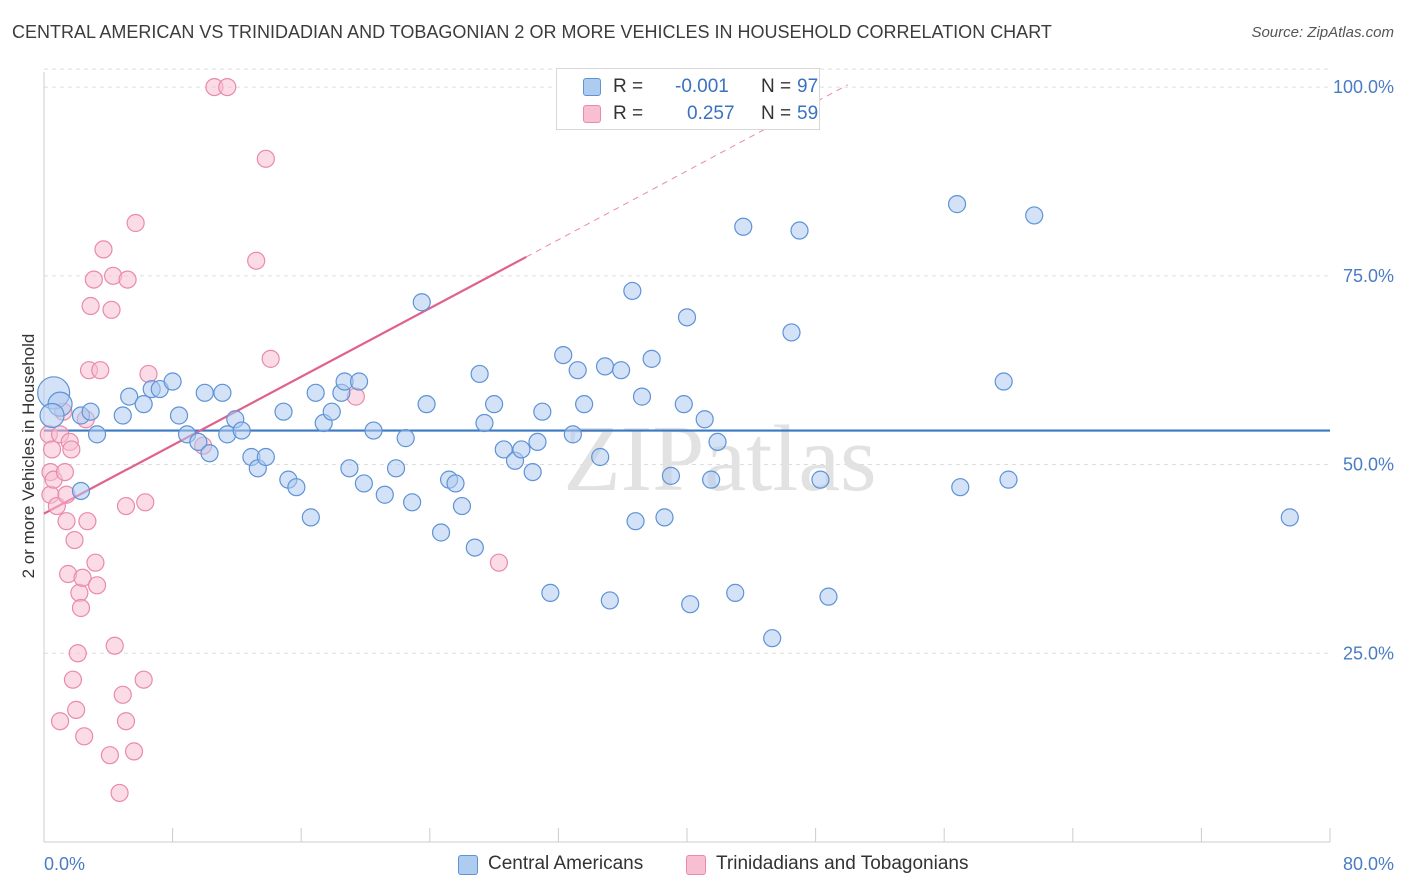 Image resolution: width=1406 pixels, height=892 pixels. Describe the element at coordinates (1368, 653) in the screenshot. I see `y-tick-label-0: 25.0%` at that location.